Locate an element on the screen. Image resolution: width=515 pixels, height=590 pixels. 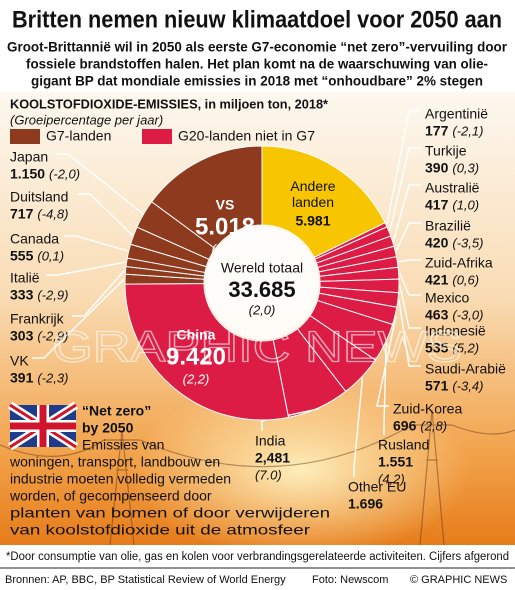
value-label: 9.420 is located at coordinates (196, 356).